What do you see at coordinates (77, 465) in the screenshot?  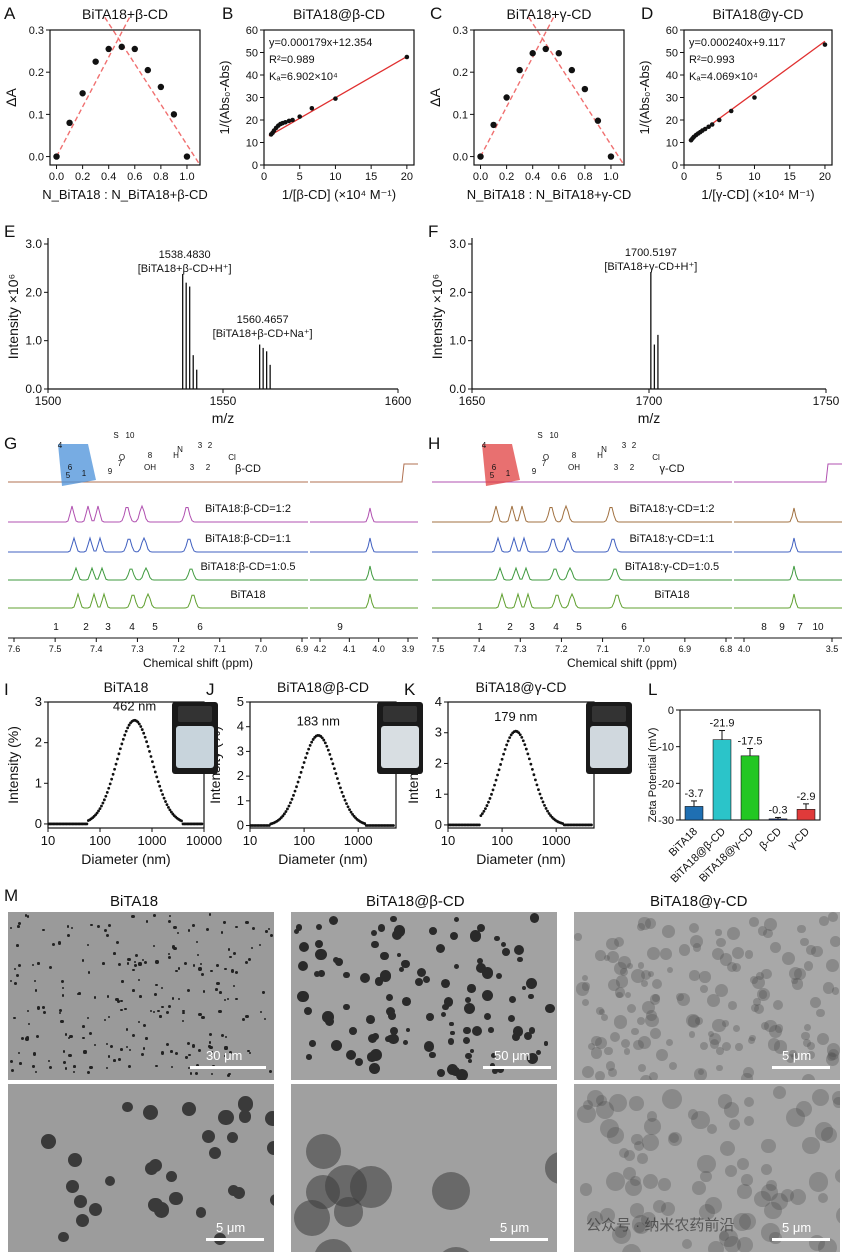 I see `cyclodextrin-cone` at bounding box center [77, 465].